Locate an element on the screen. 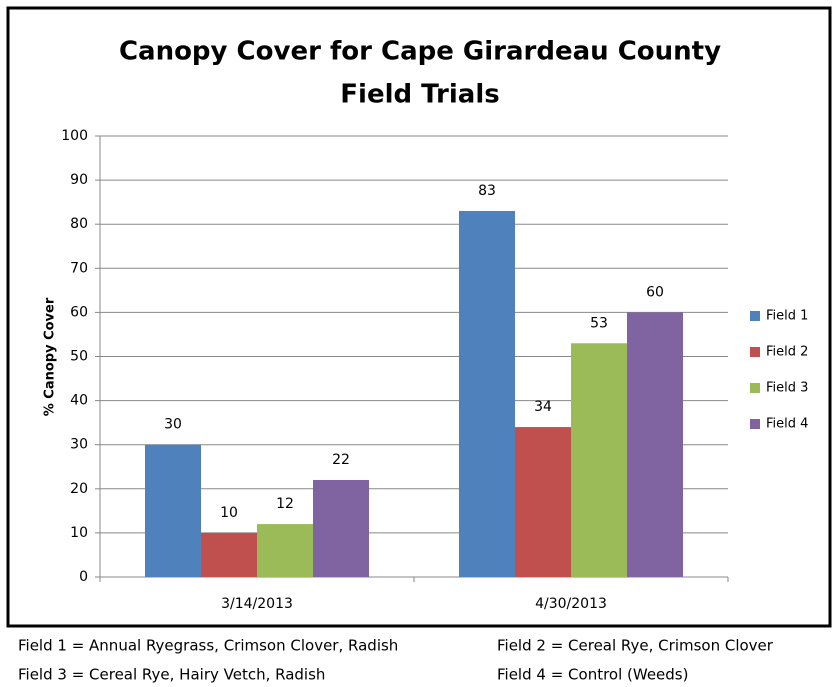 This screenshot has height=687, width=834. y-tick-label: 80 is located at coordinates (79, 224).